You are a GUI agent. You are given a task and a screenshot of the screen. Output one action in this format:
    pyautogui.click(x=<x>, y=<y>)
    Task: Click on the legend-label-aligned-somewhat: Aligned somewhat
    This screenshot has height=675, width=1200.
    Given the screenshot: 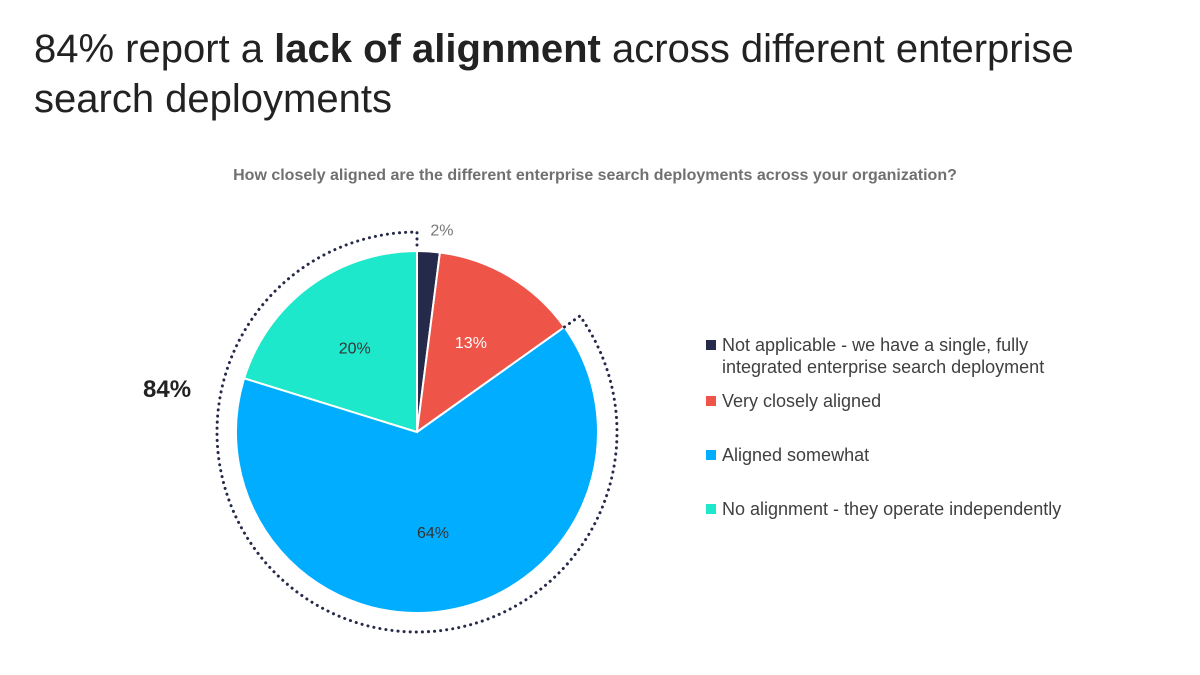 What is the action you would take?
    pyautogui.click(x=796, y=455)
    